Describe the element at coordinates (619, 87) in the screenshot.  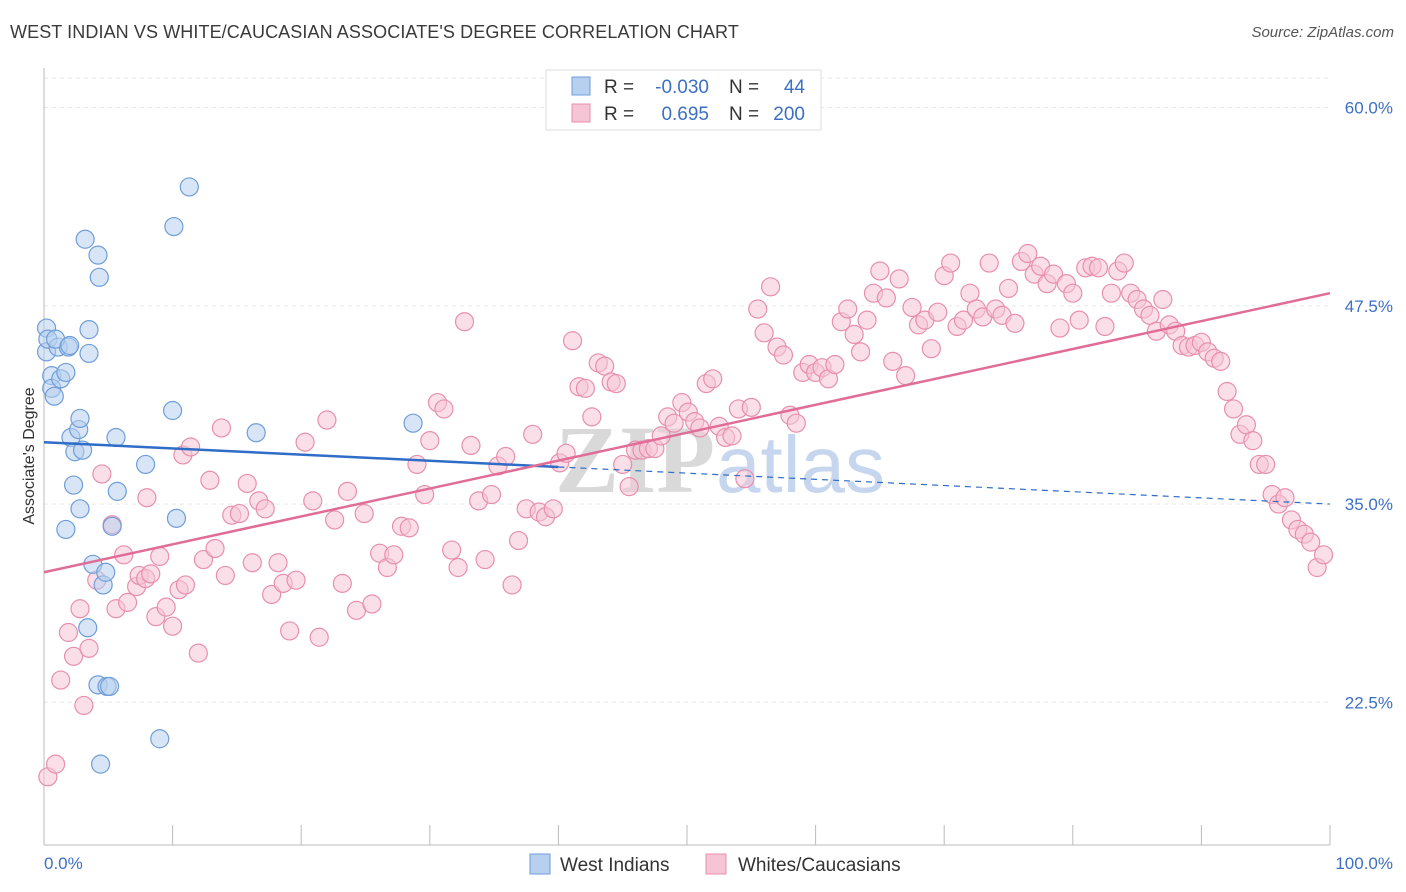
I see `stats-r-label-1: R =` at that location.